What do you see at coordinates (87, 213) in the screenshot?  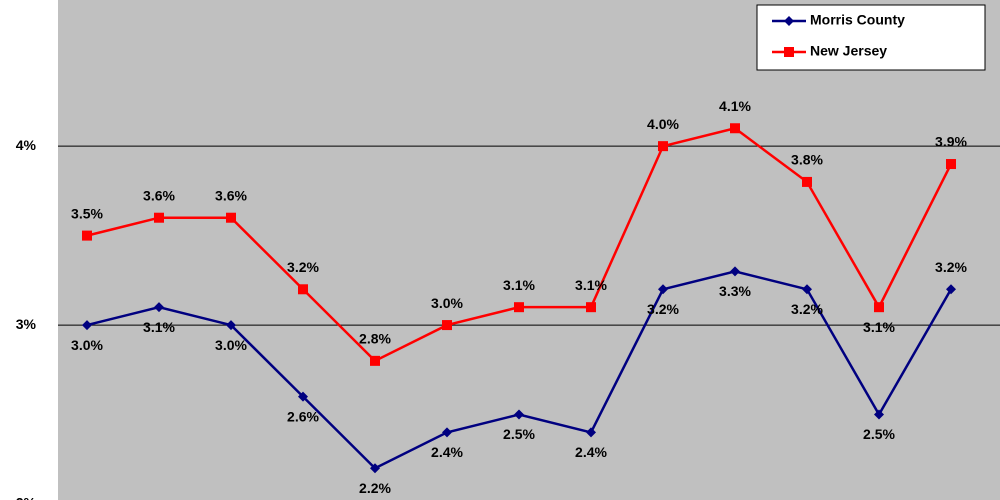 I see `data-label: 3.5%` at bounding box center [87, 213].